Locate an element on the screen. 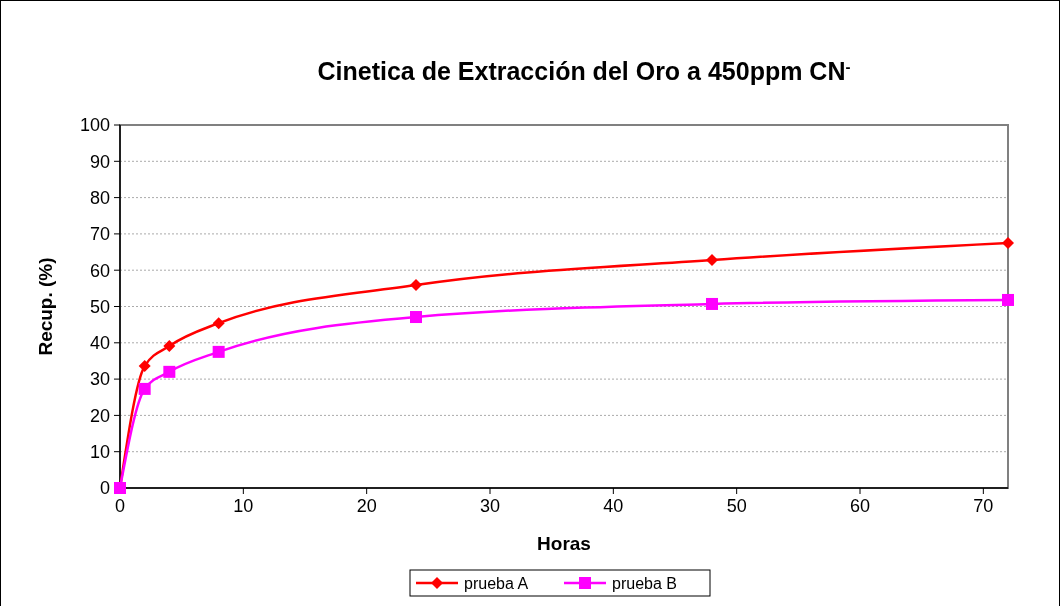 The image size is (1060, 606). y-tick-label: 10 is located at coordinates (99, 452).